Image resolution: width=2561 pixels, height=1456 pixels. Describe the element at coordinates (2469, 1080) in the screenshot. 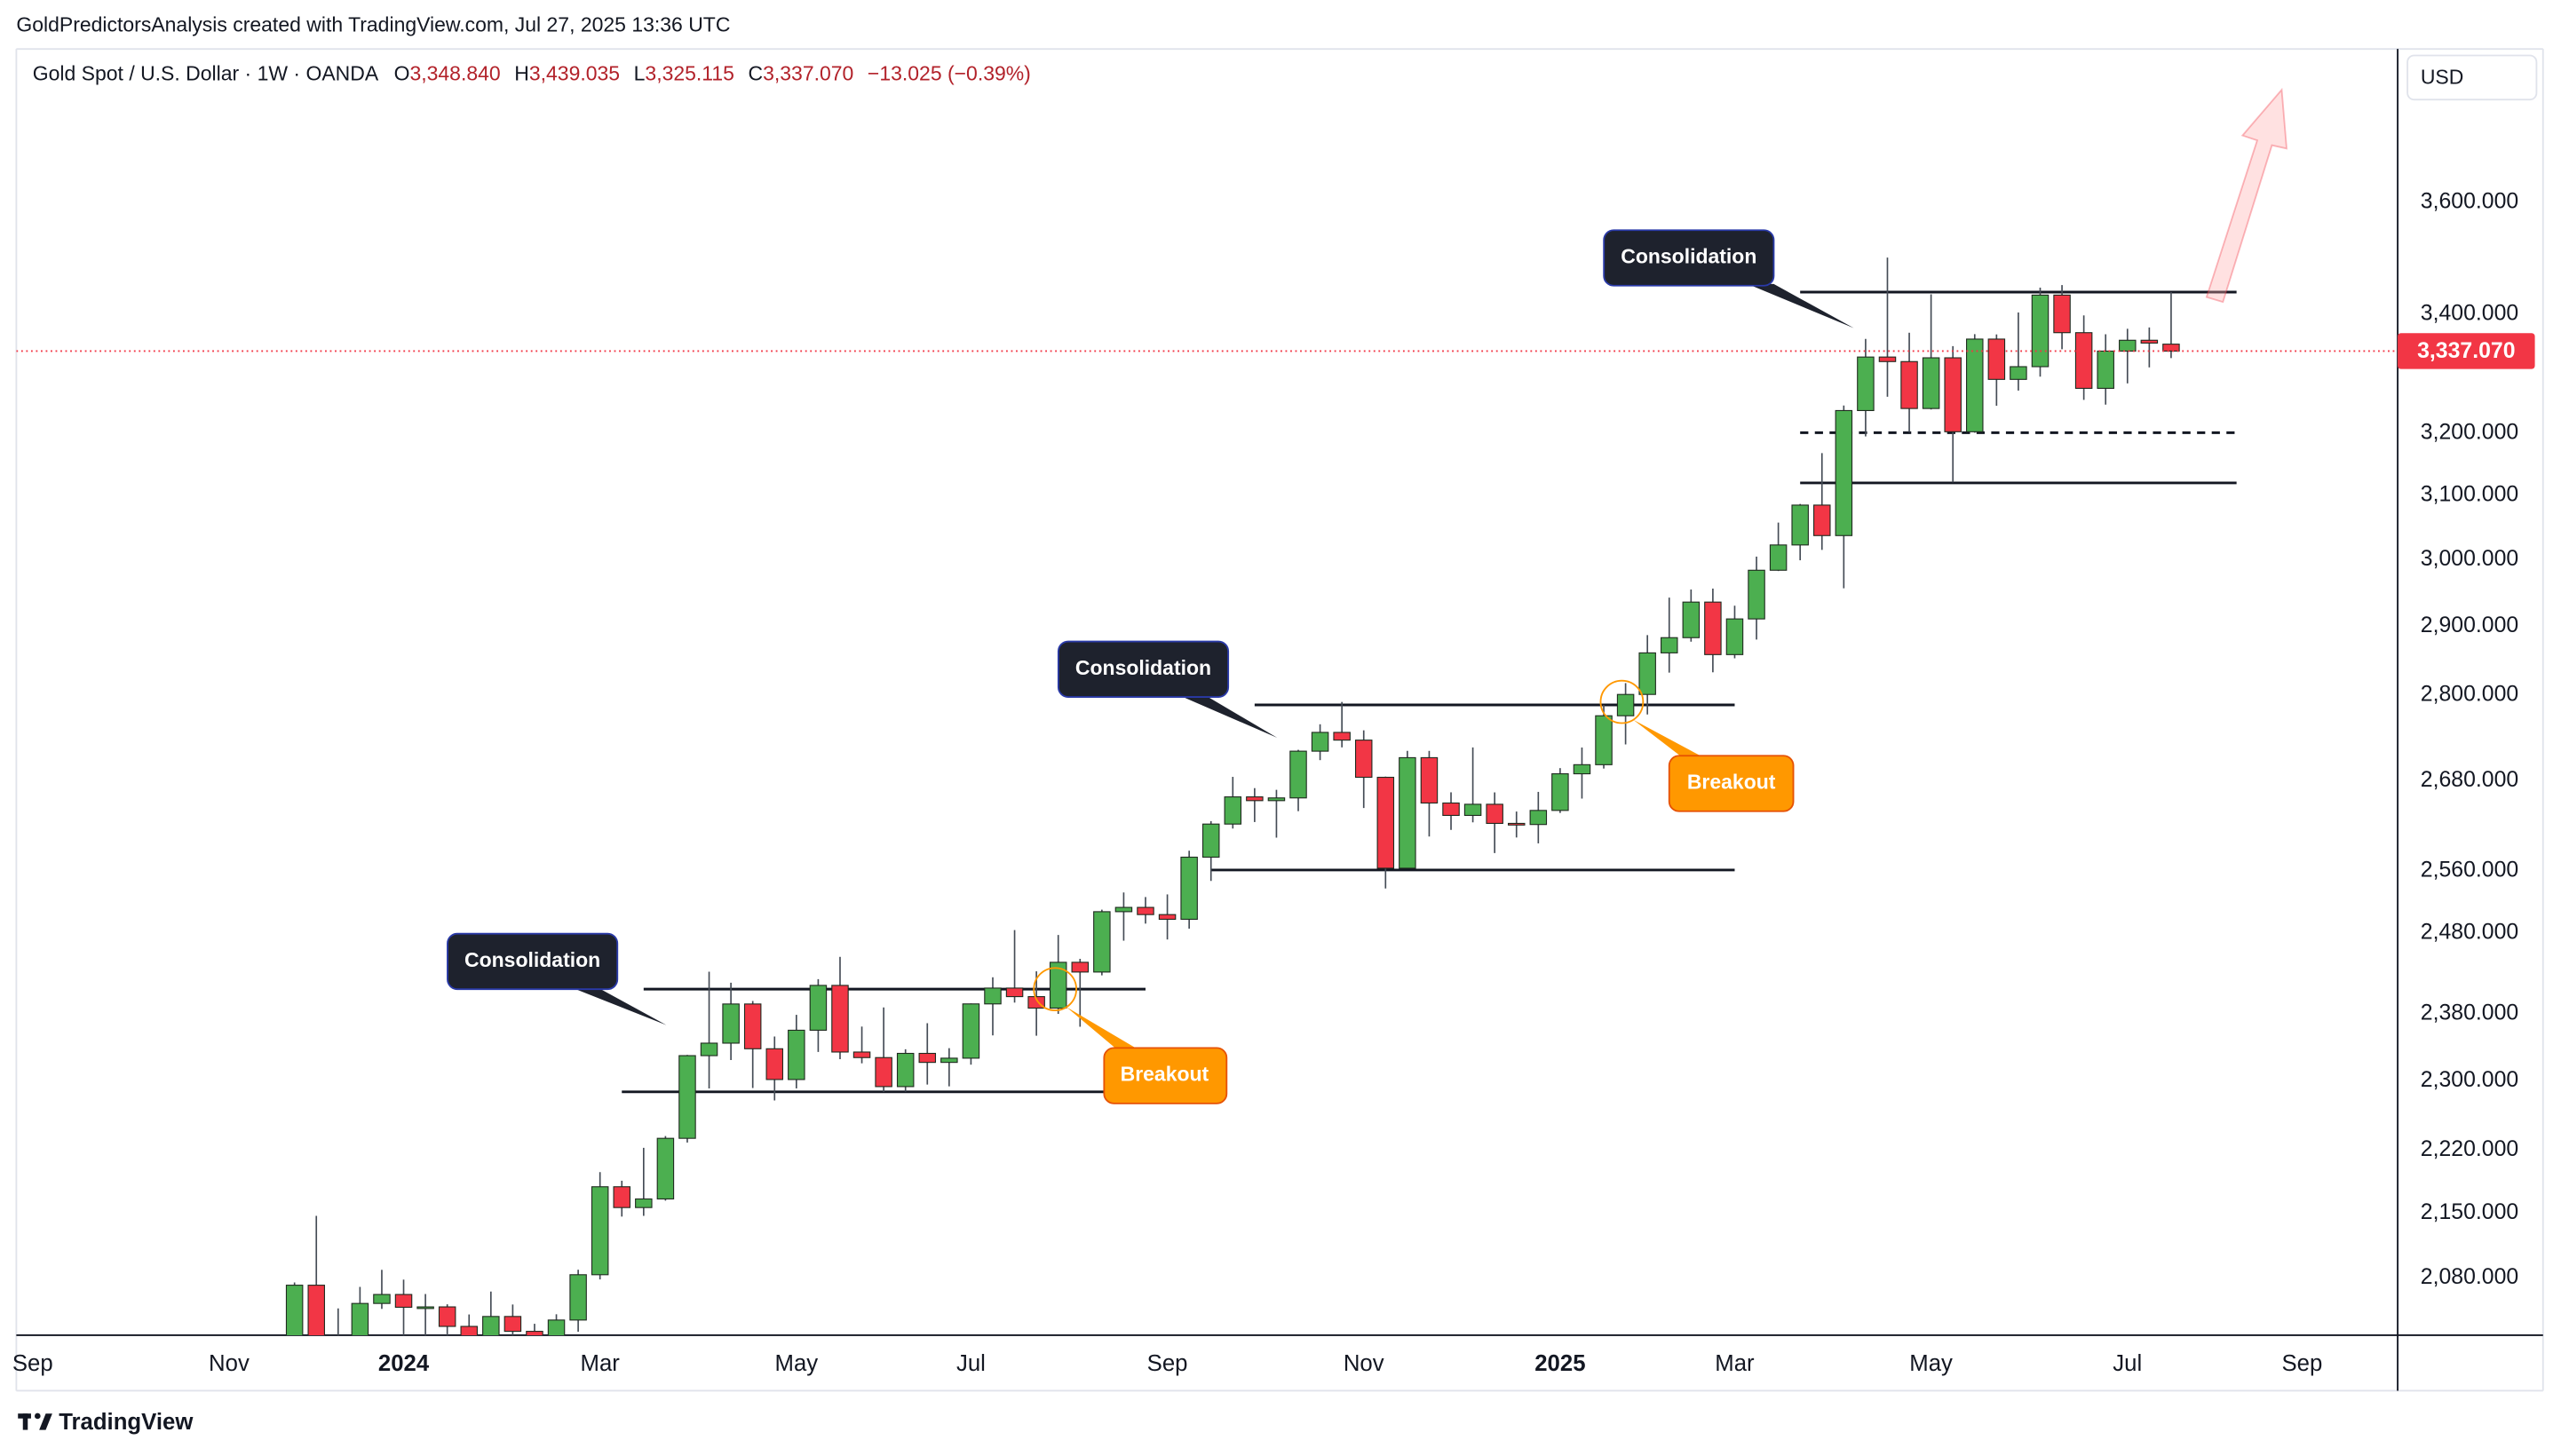

I see `y-tick-label: 2,300.000` at that location.